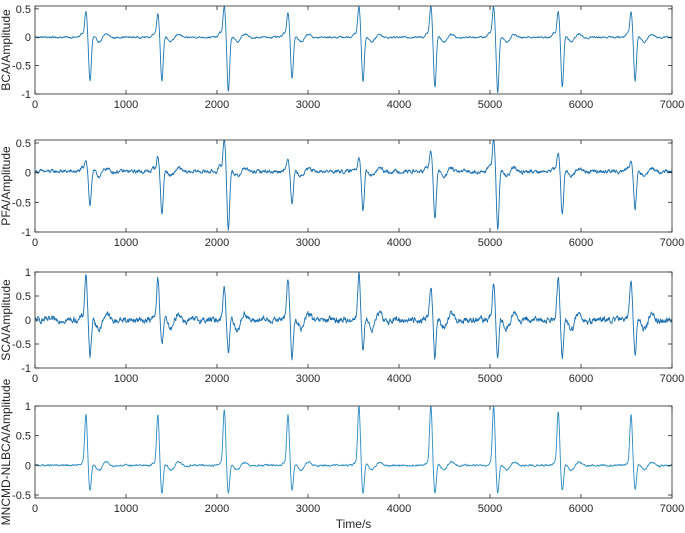  What do you see at coordinates (354, 524) in the screenshot?
I see `x-axis-label: Time/s` at bounding box center [354, 524].